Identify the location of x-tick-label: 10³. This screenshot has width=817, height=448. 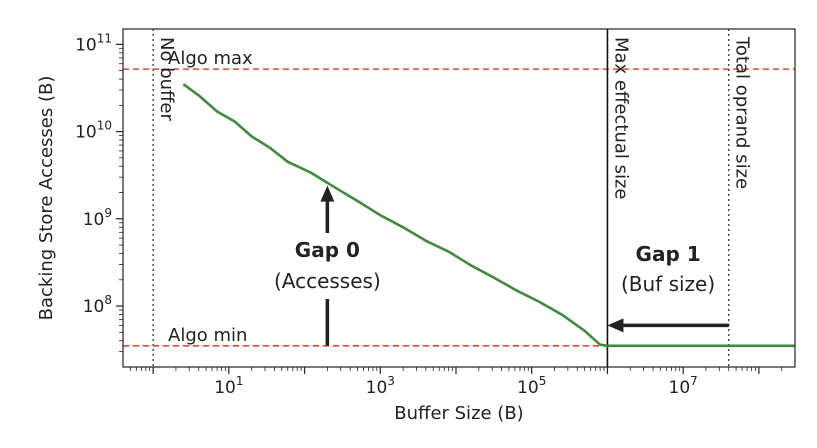
(380, 386).